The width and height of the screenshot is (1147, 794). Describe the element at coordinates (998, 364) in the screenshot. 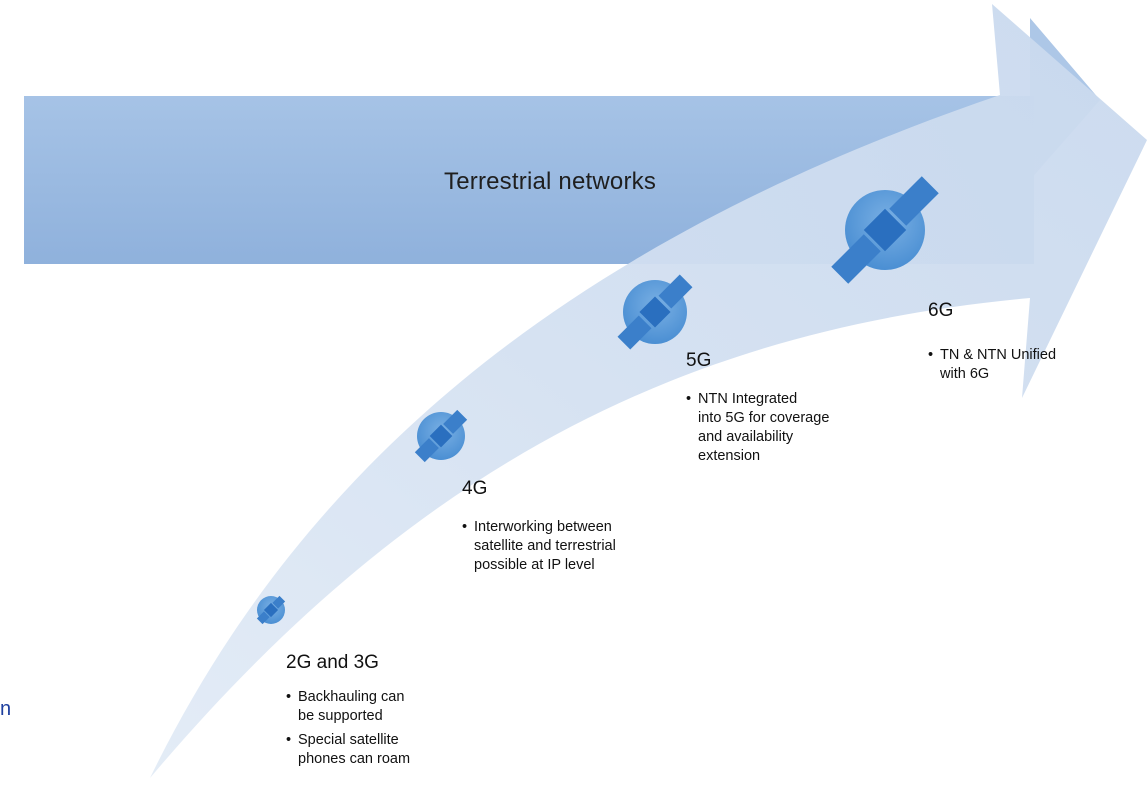

I see `bullet-text: TN & NTN Unified with 6G` at that location.